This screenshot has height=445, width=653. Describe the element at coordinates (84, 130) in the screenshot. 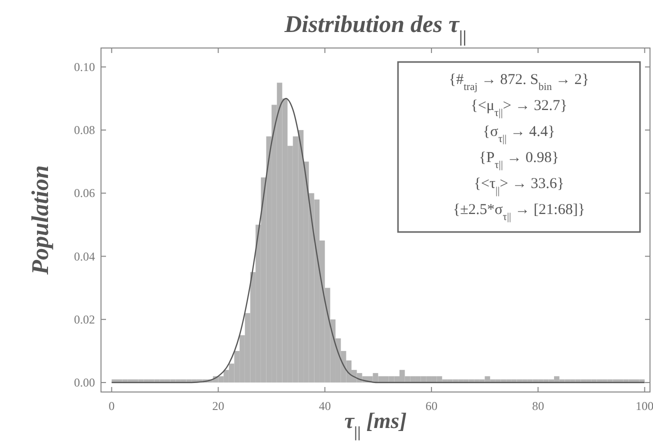

I see `y-tick-label: 0.08` at that location.